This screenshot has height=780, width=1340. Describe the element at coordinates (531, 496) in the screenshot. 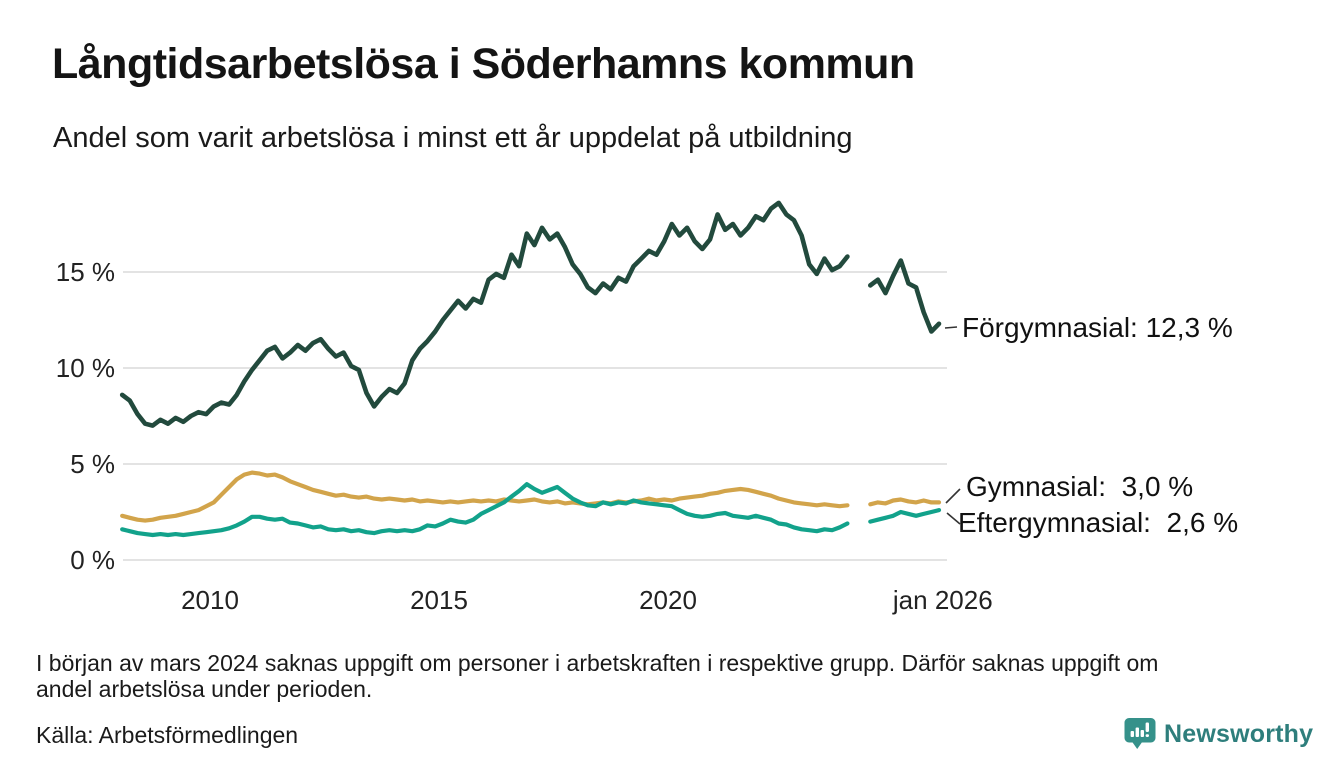

I see `series-line-gymnasial` at that location.